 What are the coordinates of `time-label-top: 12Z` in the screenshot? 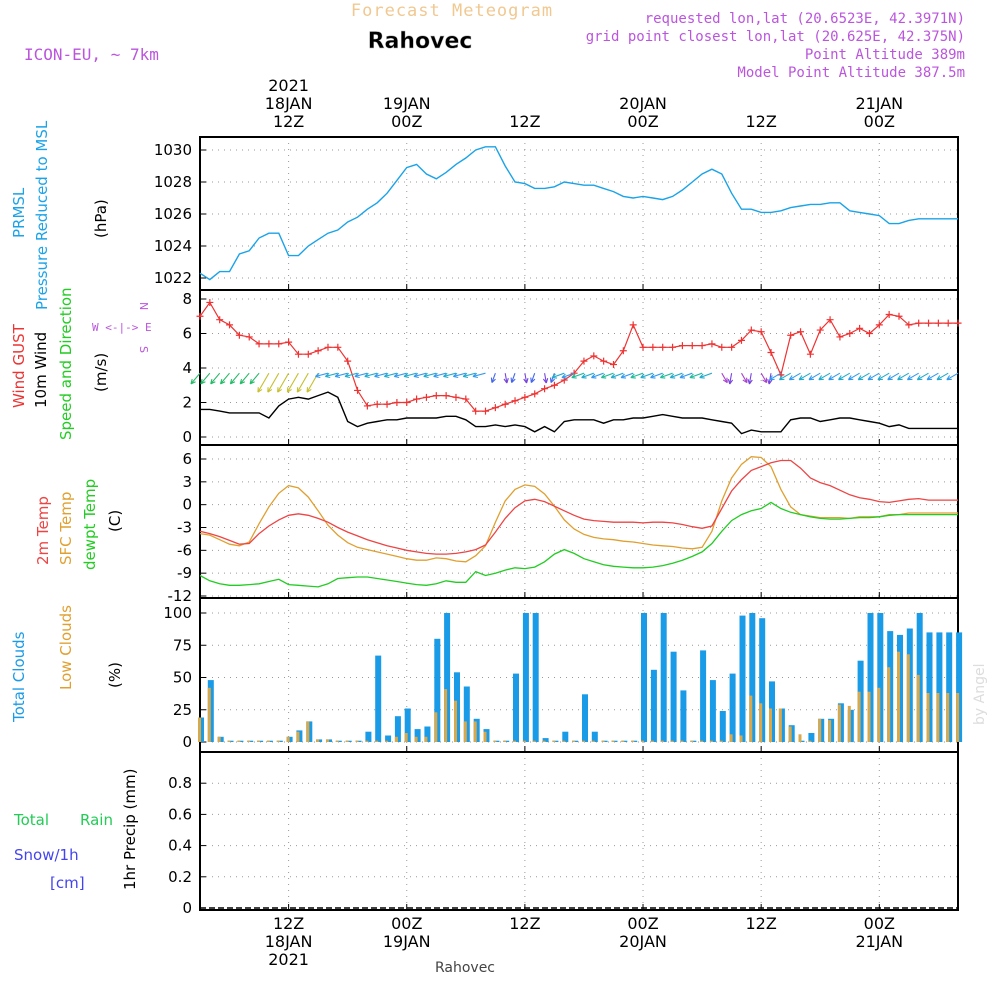 It's located at (761, 121).